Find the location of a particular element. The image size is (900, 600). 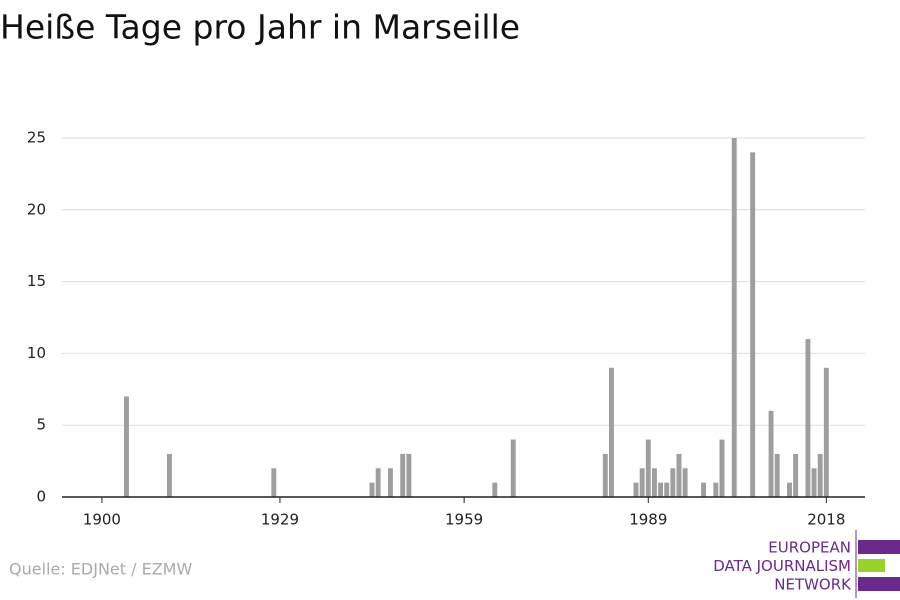

x-tick-label: 1929 is located at coordinates (280, 520).